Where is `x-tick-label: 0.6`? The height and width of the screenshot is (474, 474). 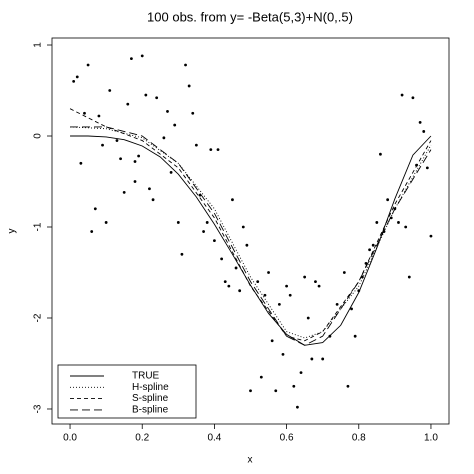
x-tick-label: 0.6 is located at coordinates (287, 438).